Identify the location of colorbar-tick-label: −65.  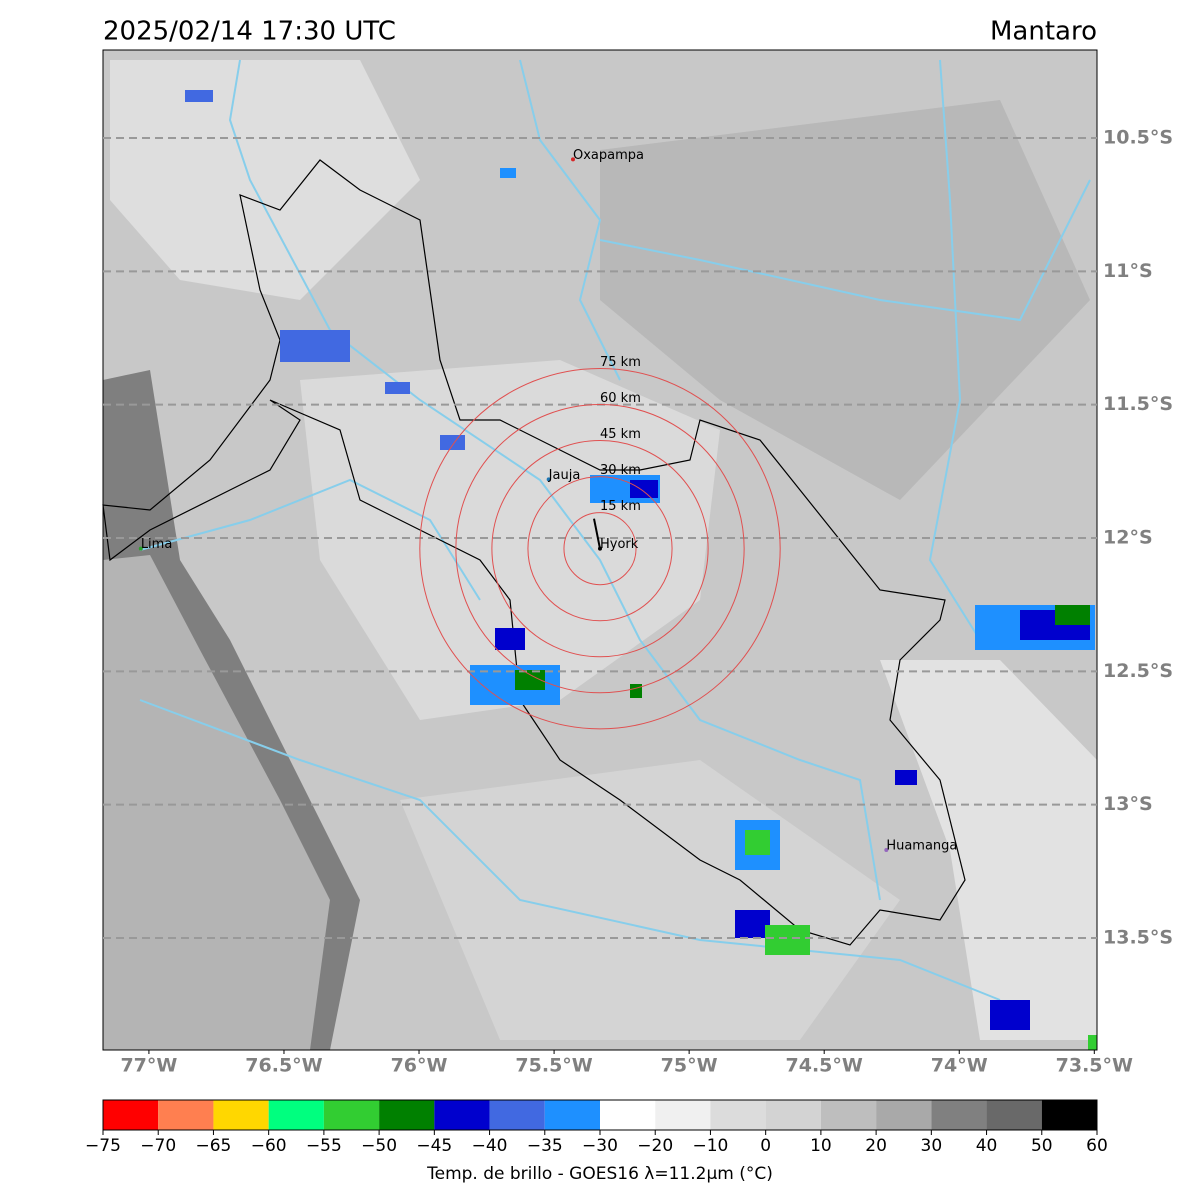
(213, 1146).